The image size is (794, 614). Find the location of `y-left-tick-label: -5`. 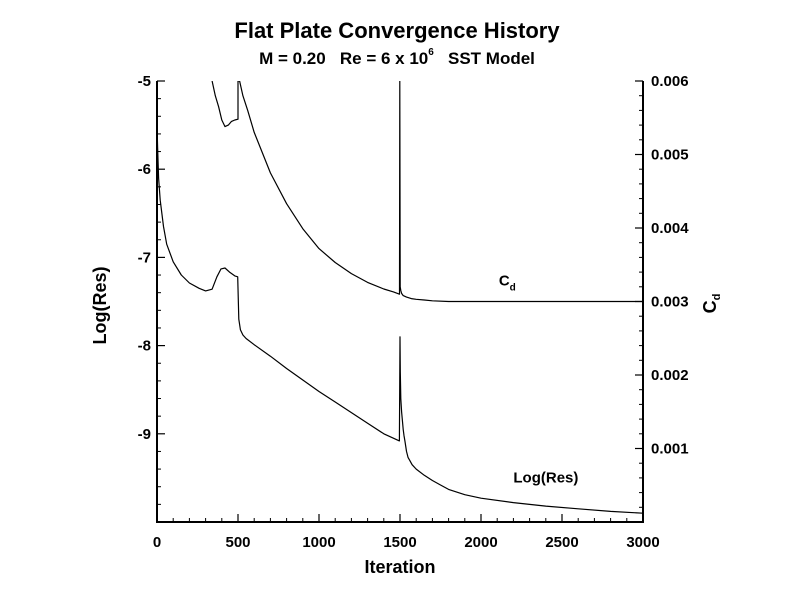

y-left-tick-label: -5 is located at coordinates (144, 81).